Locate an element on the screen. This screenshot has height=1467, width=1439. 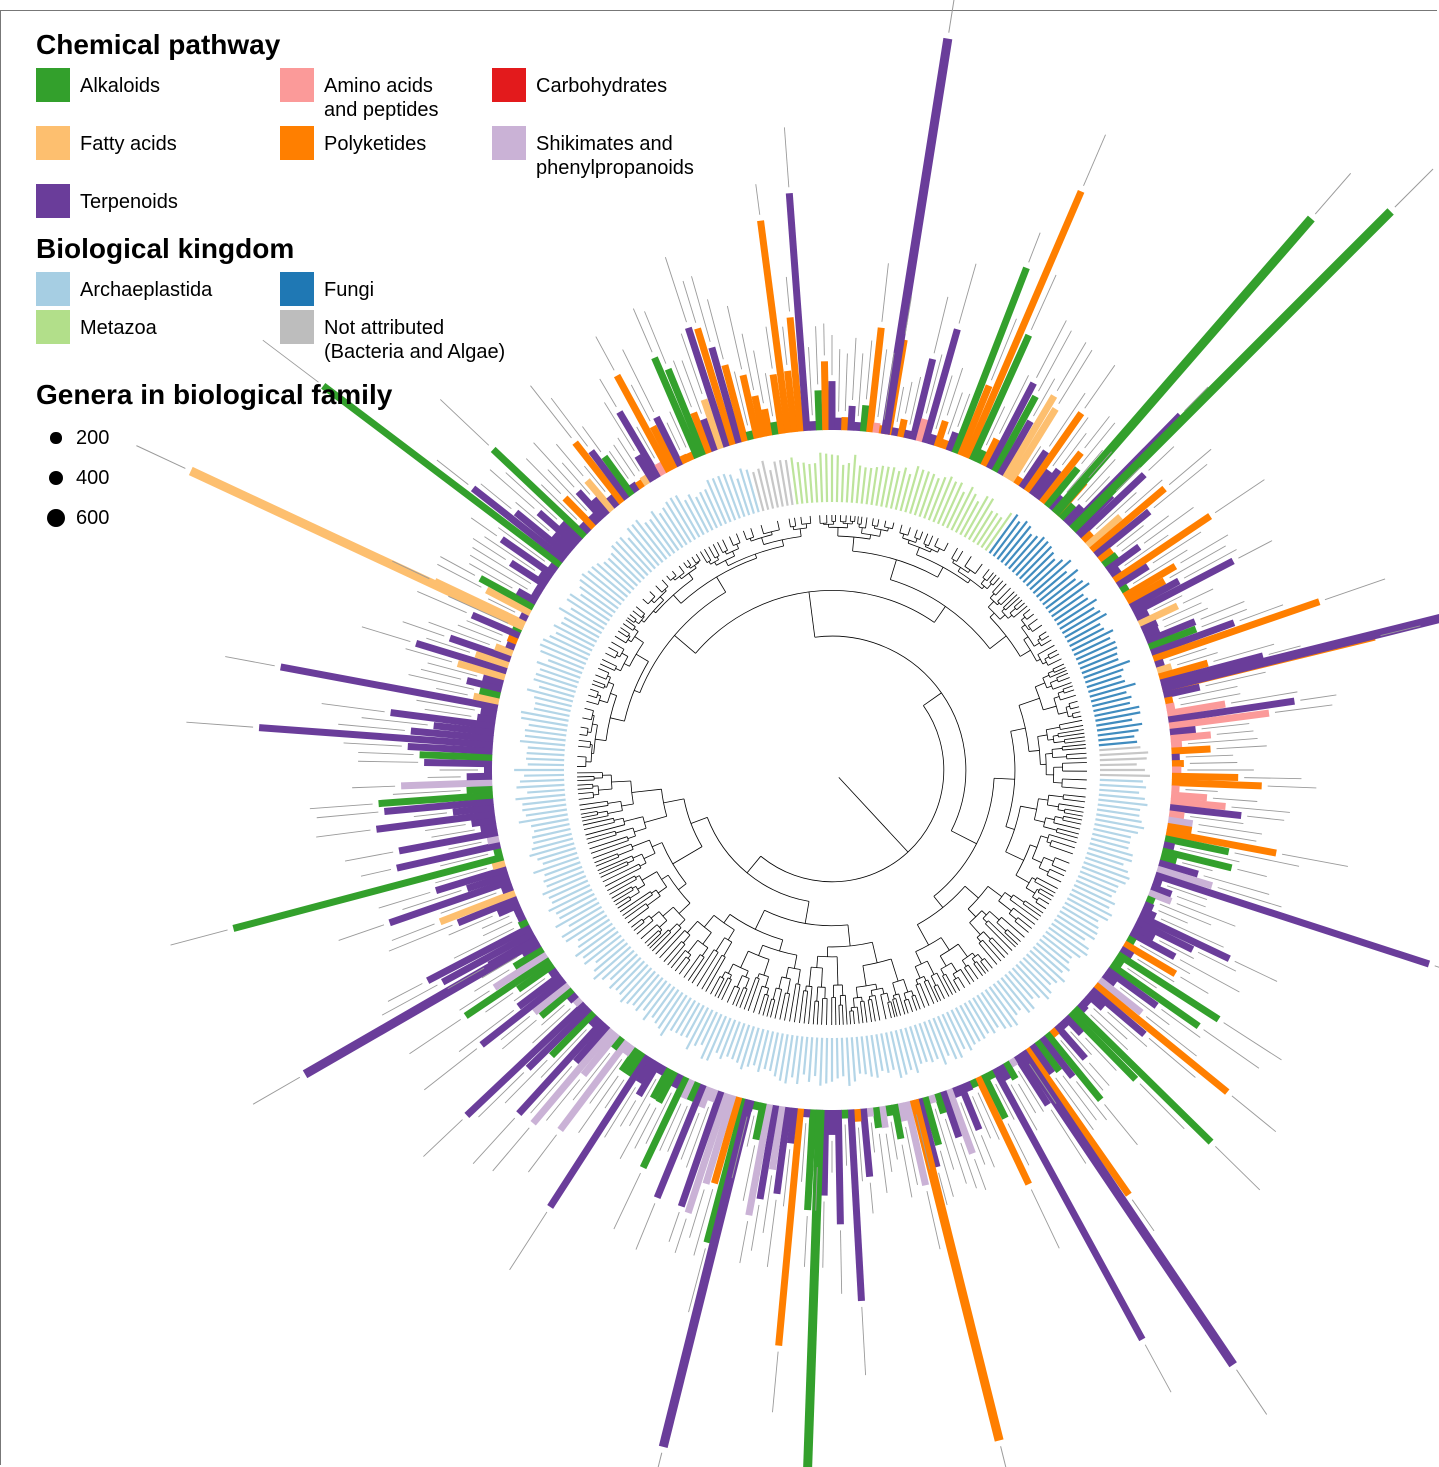
legend-pathway-swatch is located at coordinates (53, 201).